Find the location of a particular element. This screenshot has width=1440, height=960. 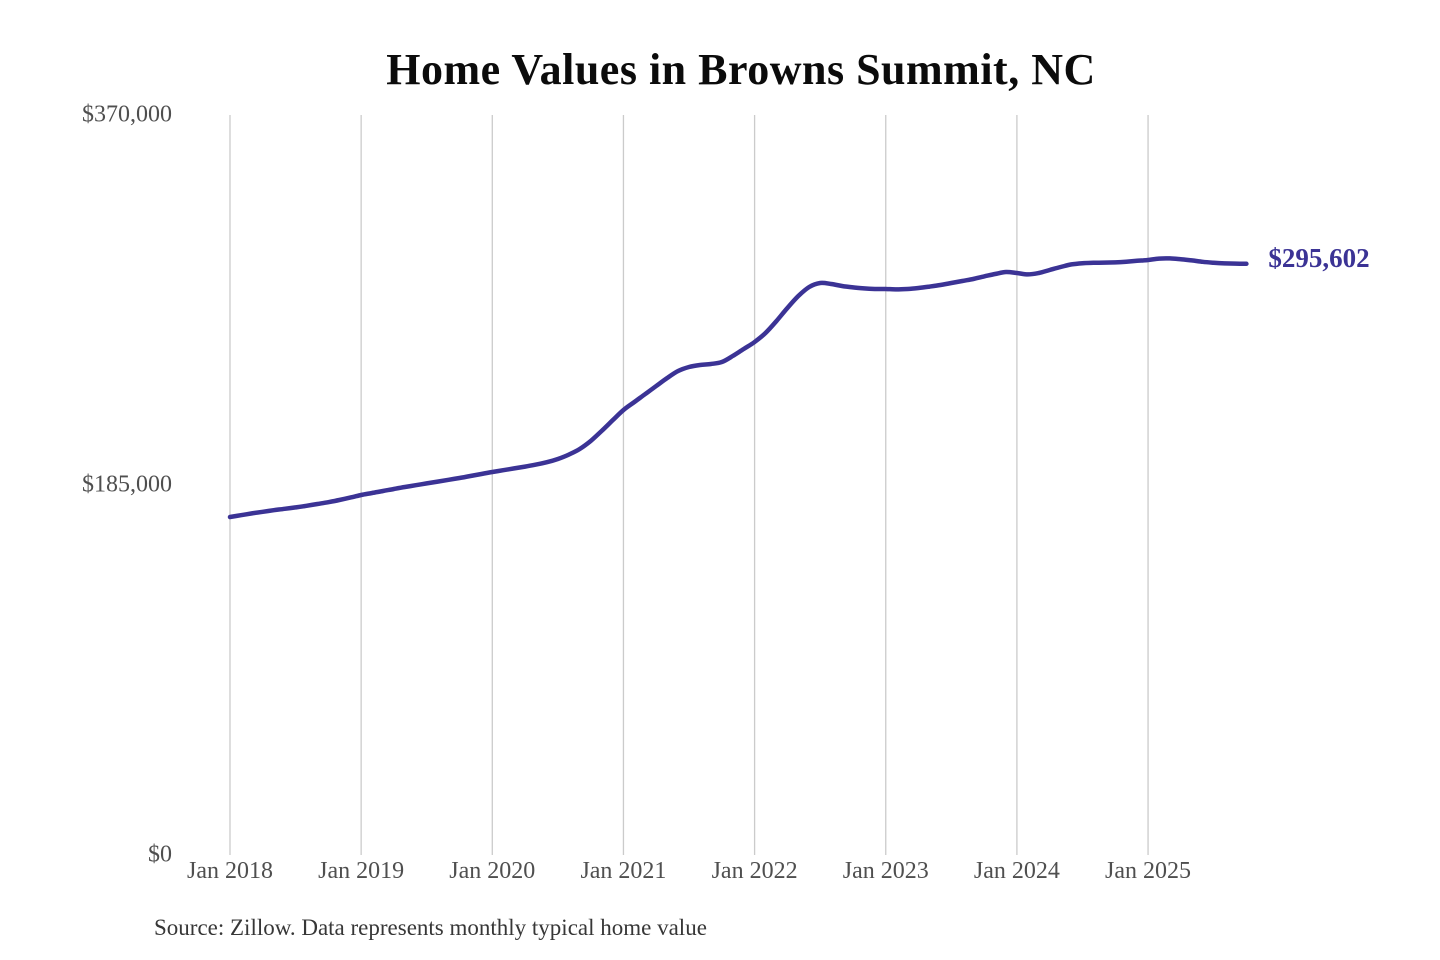

y-tick-185000: $185,000 is located at coordinates (127, 484).